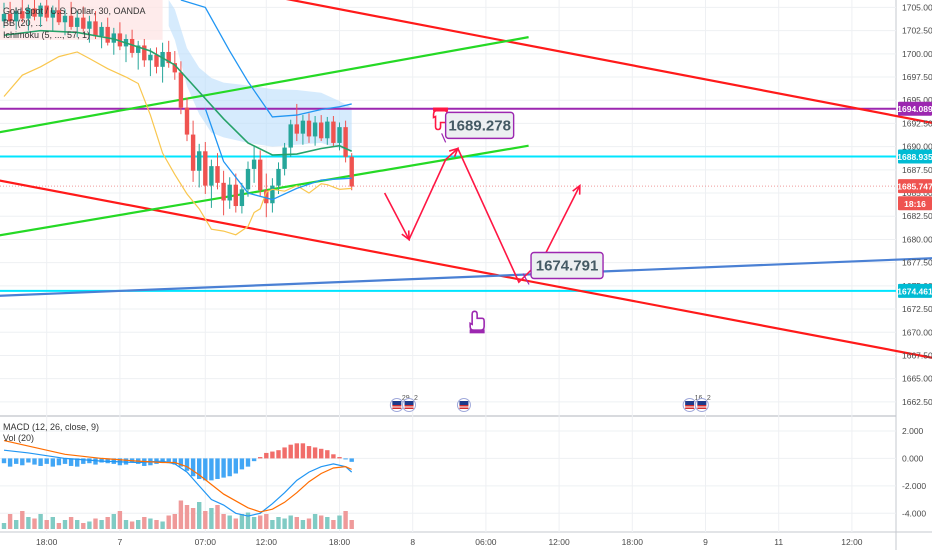 The height and width of the screenshot is (550, 932). Describe the element at coordinates (477, 322) in the screenshot. I see `pointer-hand-icon` at that location.